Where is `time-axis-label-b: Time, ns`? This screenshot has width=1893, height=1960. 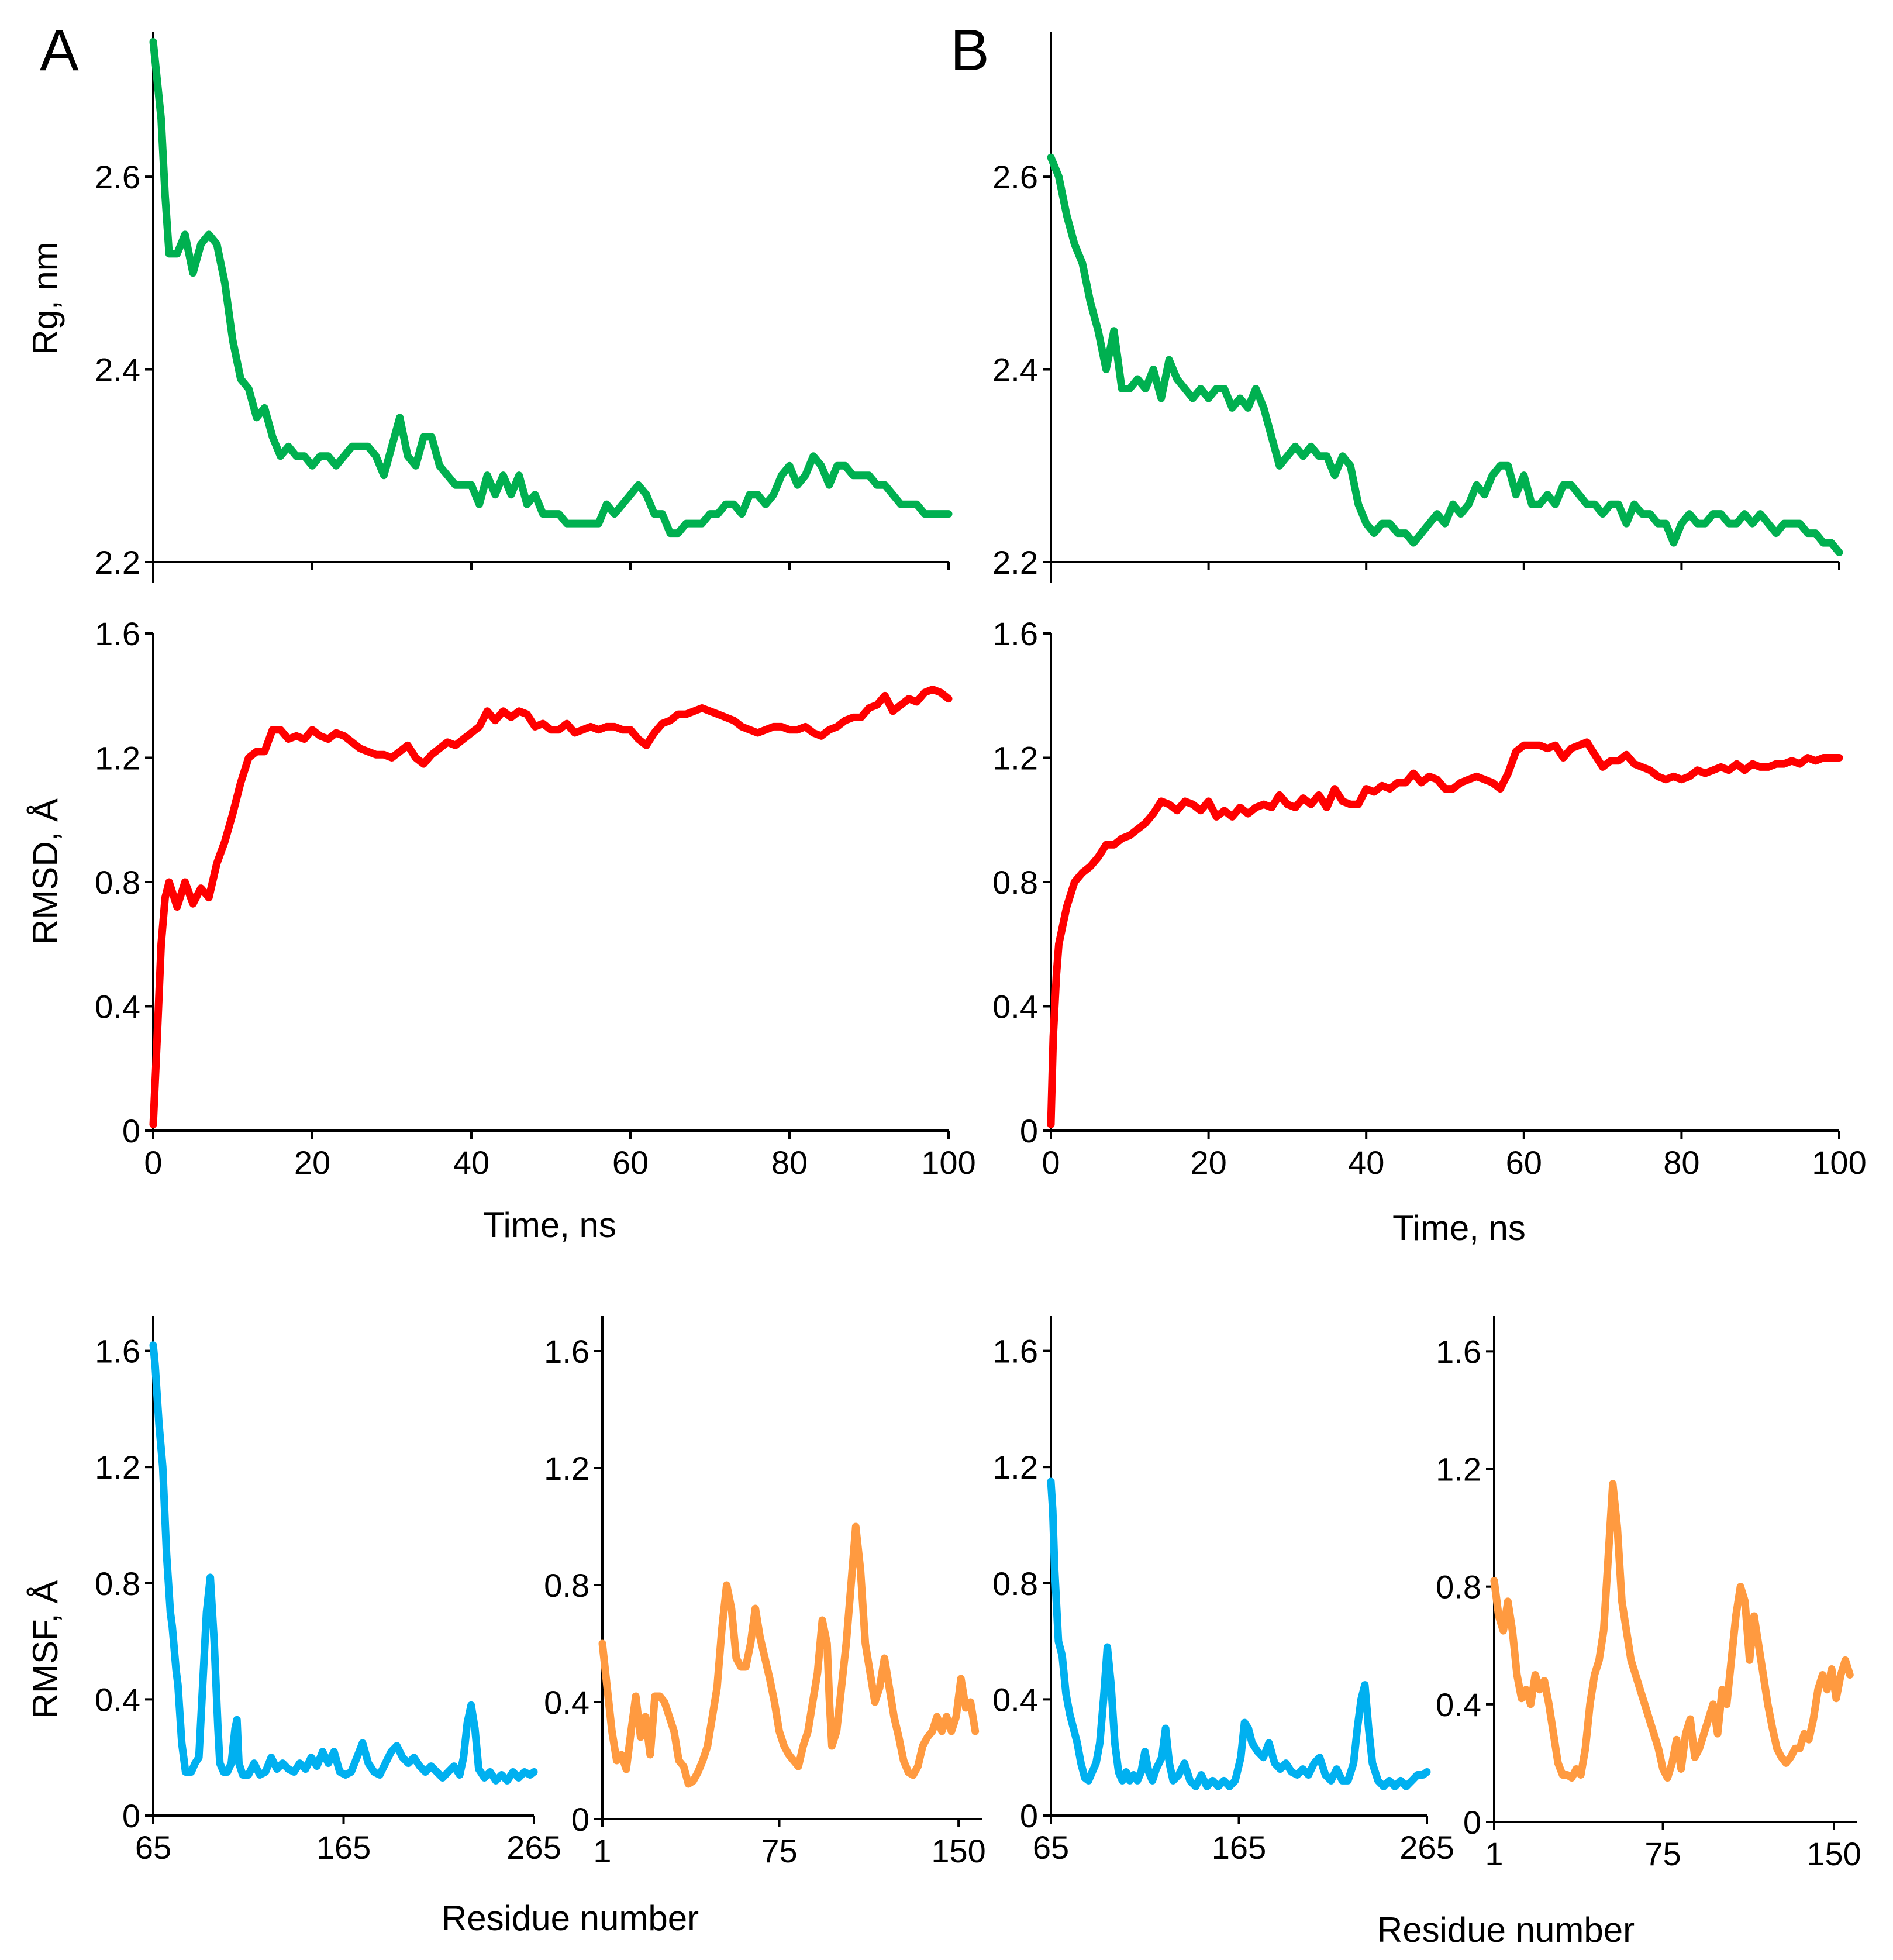 time-axis-label-b: Time, ns is located at coordinates (1459, 1228).